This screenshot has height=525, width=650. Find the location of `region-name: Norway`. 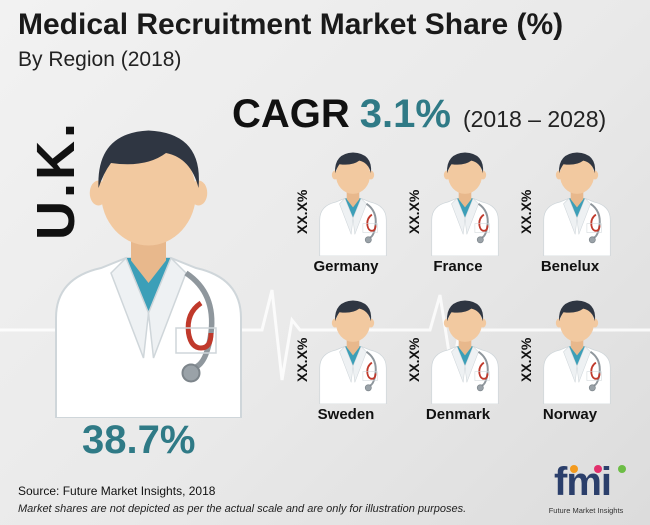

region-name: Norway is located at coordinates (570, 414).